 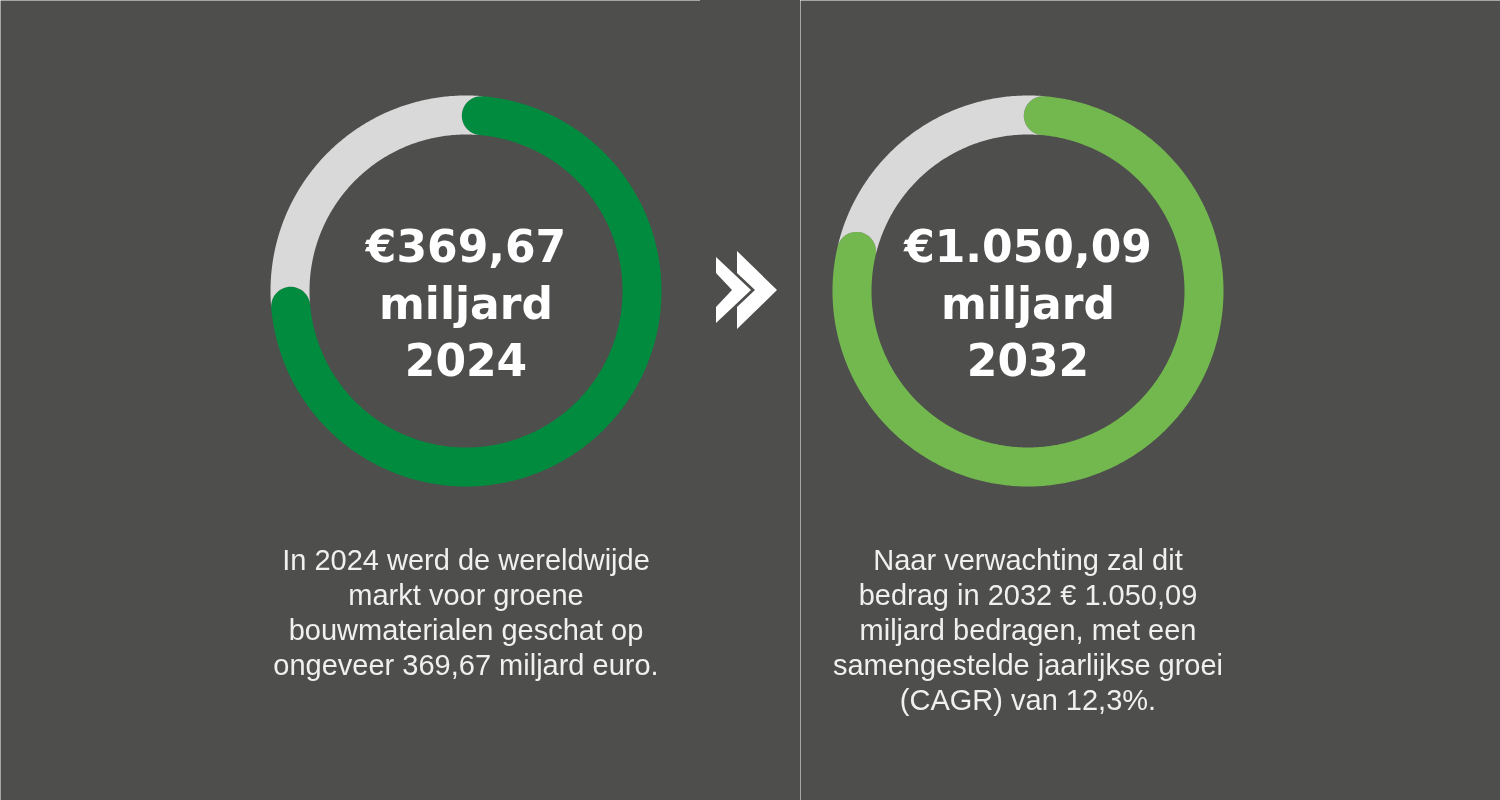 I want to click on text: Naar verwachting zal dit bedrag in 2032 € 1.050,09 miljard bedragen, met een samengestelde jaarlijkse groei (CAGR) van 12,3%., so click(x=1028, y=630).